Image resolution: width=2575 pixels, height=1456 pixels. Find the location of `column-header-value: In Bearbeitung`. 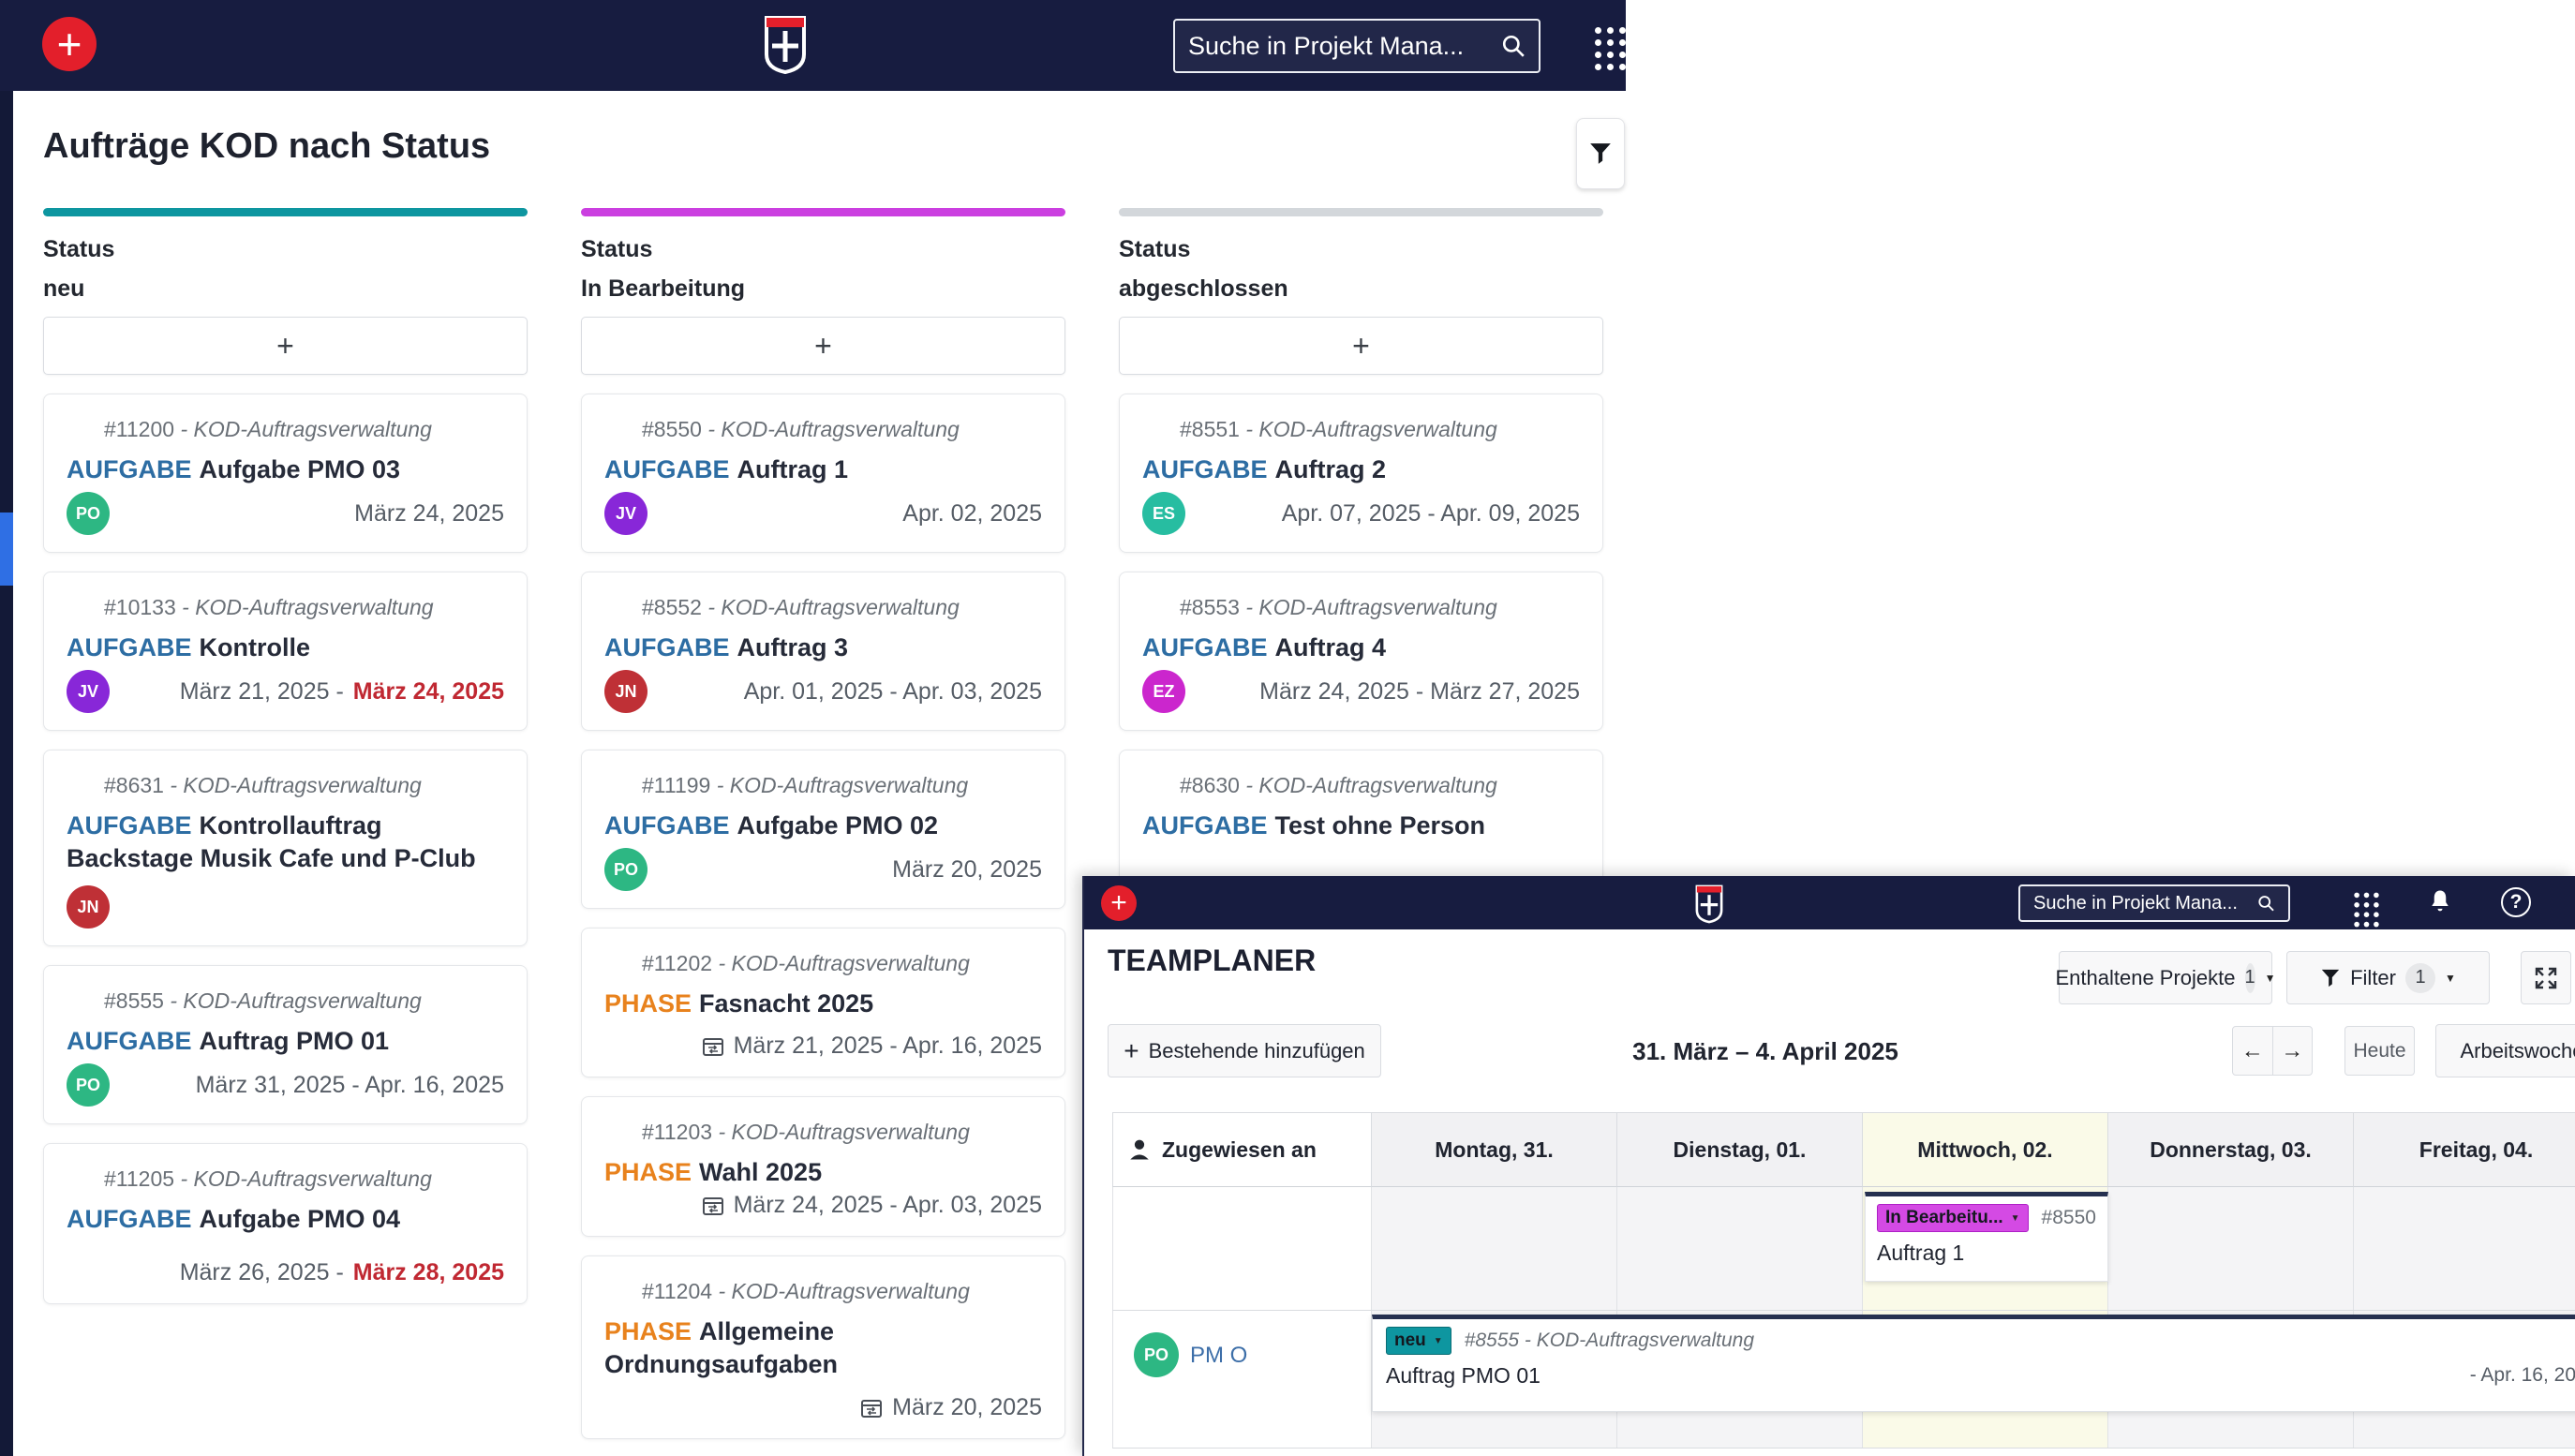

column-header-value: In Bearbeitung is located at coordinates (663, 288).